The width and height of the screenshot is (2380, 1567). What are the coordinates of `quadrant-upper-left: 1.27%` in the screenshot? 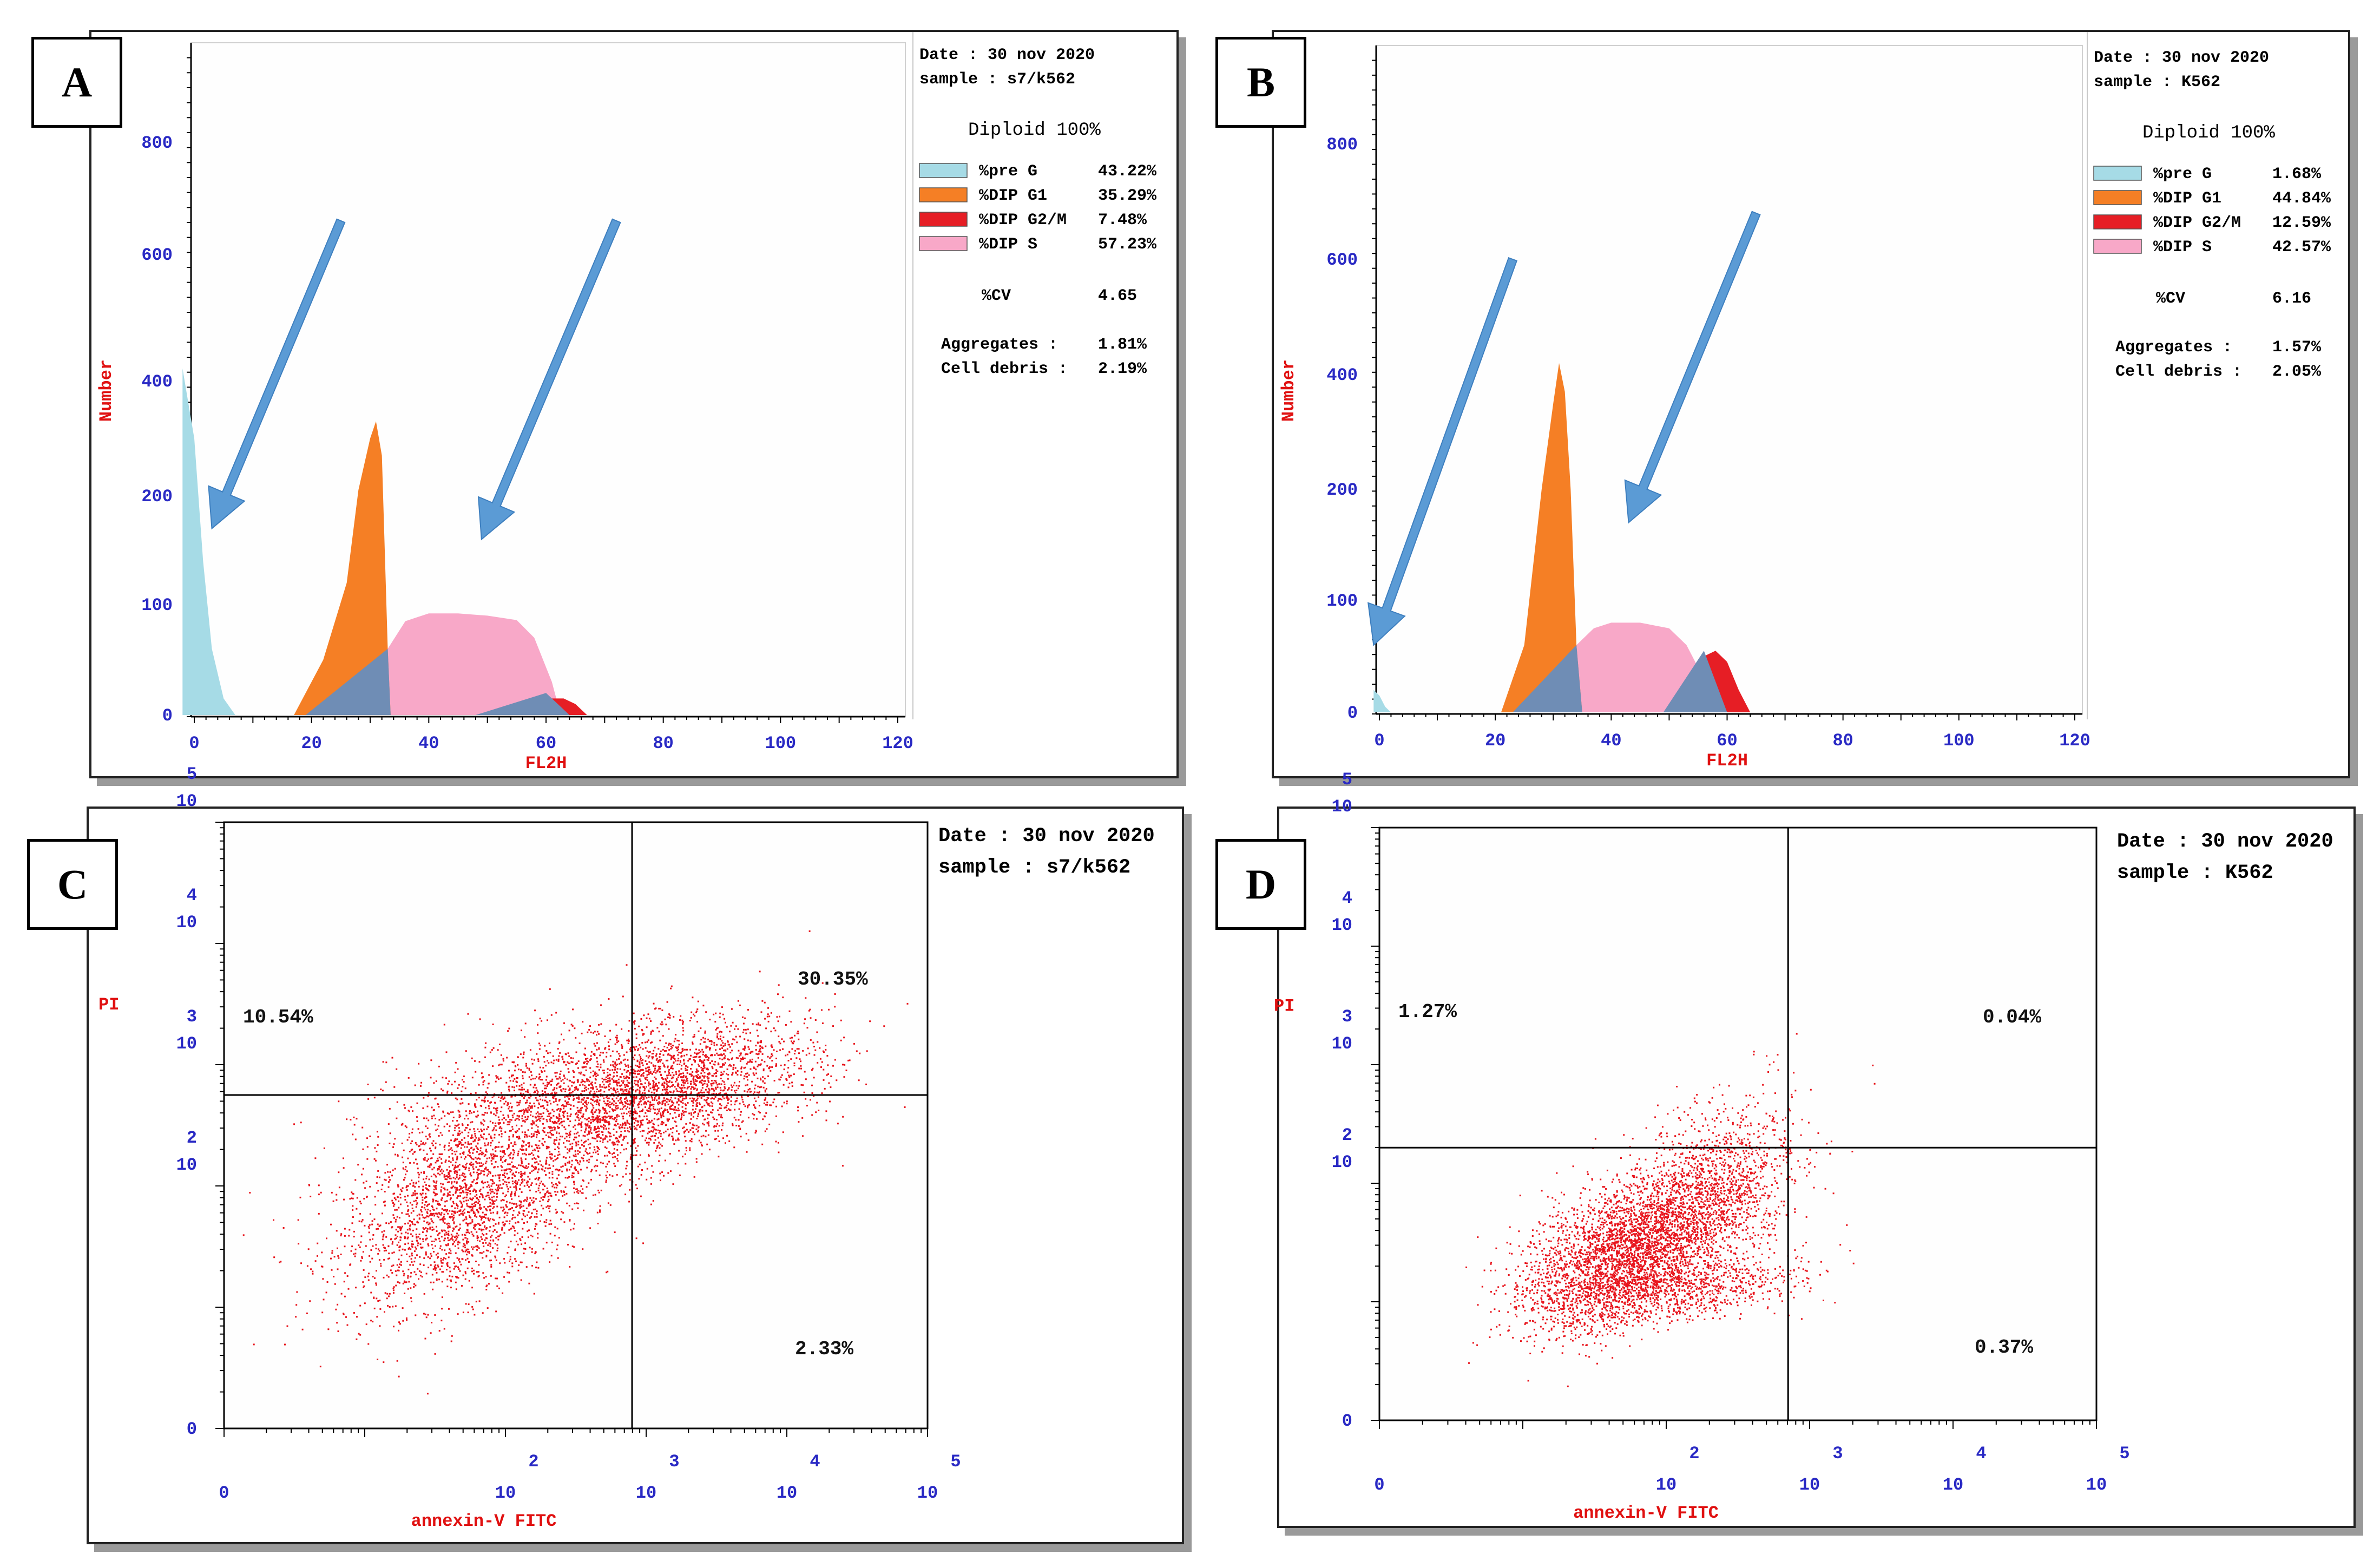 It's located at (1428, 1012).